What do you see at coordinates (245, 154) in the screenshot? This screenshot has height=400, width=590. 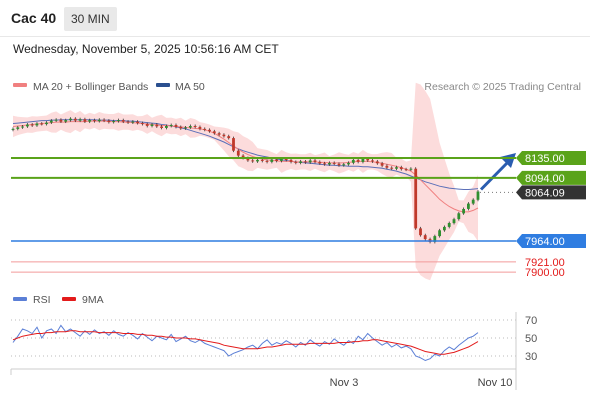 I see `ma50-line` at bounding box center [245, 154].